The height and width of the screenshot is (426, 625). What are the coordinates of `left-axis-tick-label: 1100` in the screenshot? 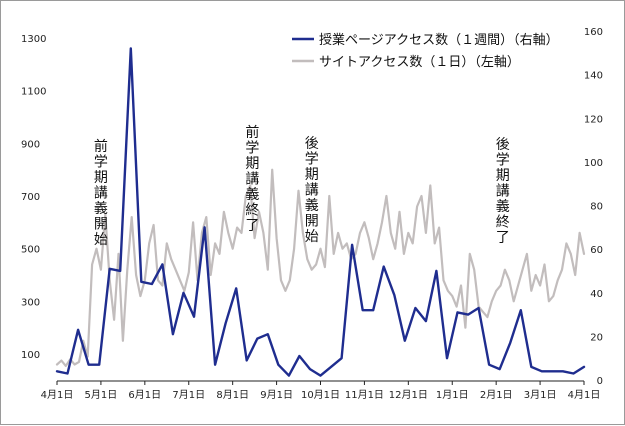 It's located at (33, 92).